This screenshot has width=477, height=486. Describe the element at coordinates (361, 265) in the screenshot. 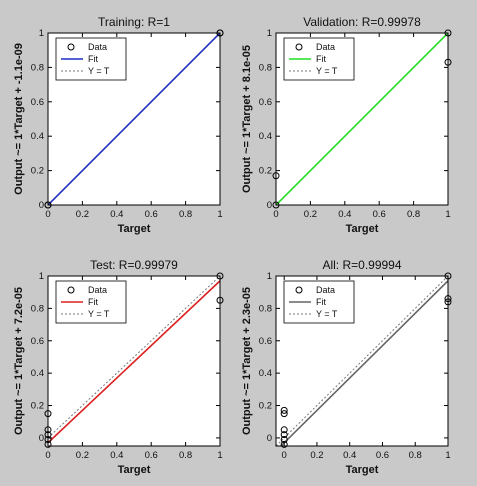

I see `plot-title: All: R=0.99994` at that location.